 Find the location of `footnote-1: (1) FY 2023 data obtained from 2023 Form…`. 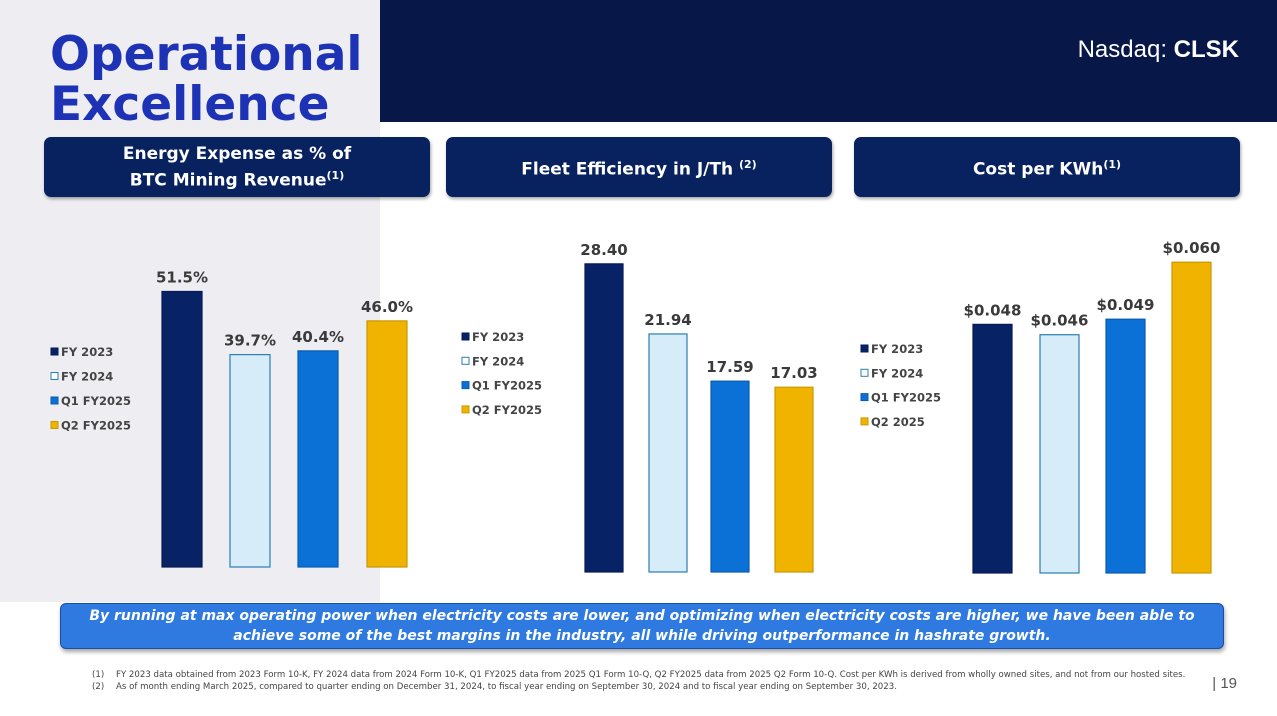

footnote-1: (1) FY 2023 data obtained from 2023 Form… is located at coordinates (642, 675).